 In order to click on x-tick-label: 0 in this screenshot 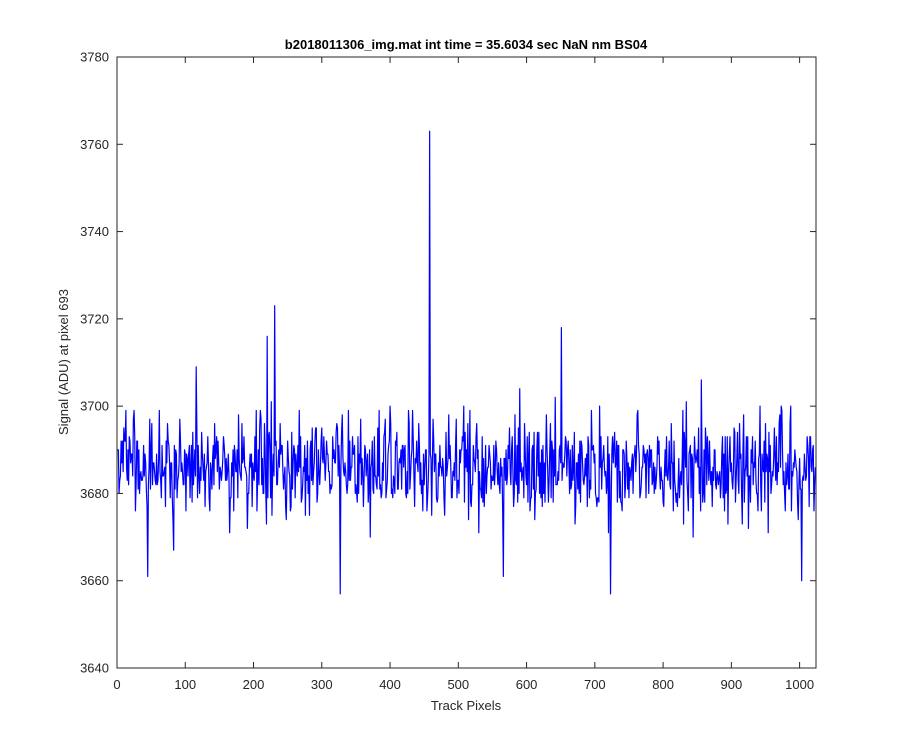, I will do `click(116, 684)`.